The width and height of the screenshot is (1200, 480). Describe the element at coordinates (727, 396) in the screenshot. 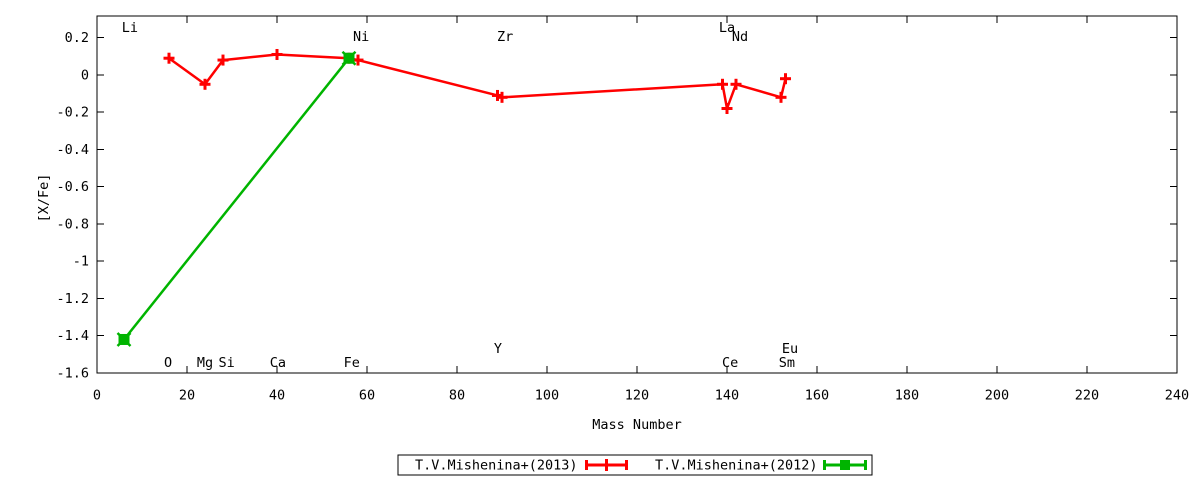

I see `x-tick-label: 140` at that location.